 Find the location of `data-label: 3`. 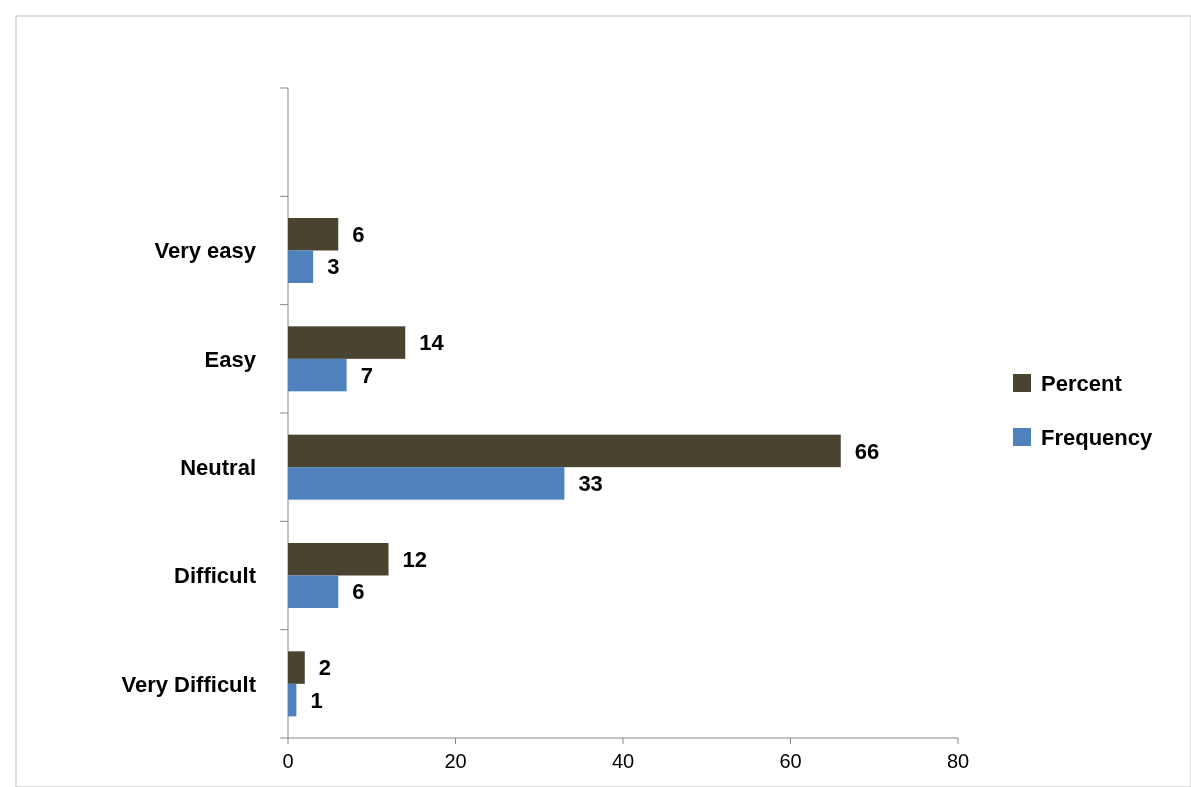

data-label: 3 is located at coordinates (333, 267).